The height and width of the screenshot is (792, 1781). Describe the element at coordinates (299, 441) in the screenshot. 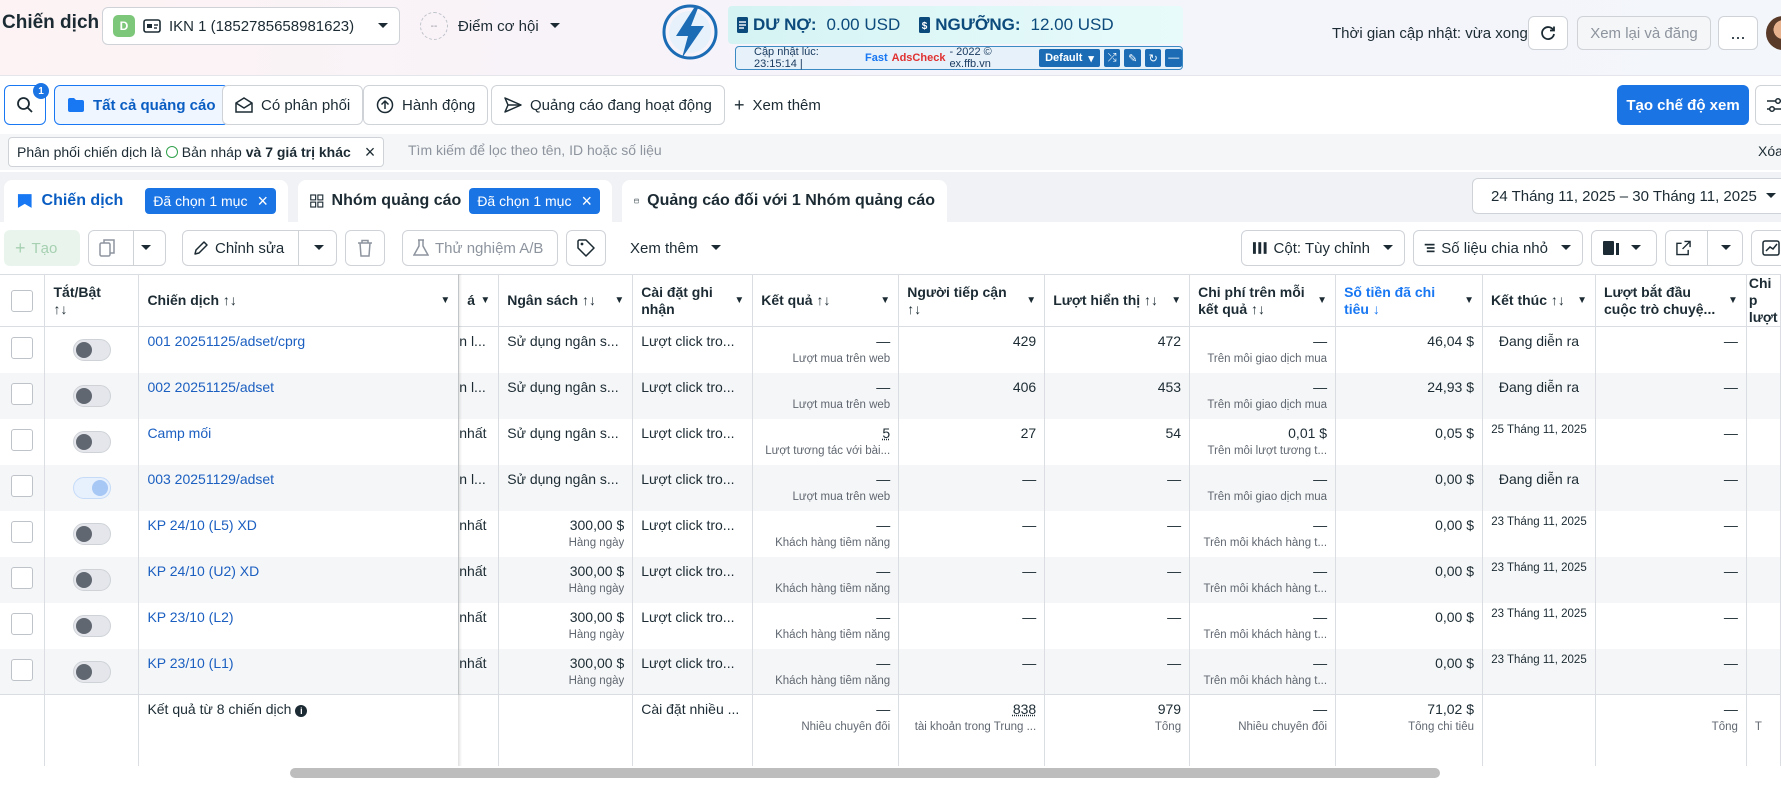

I see `campaign-name-cell: Camp mối` at that location.